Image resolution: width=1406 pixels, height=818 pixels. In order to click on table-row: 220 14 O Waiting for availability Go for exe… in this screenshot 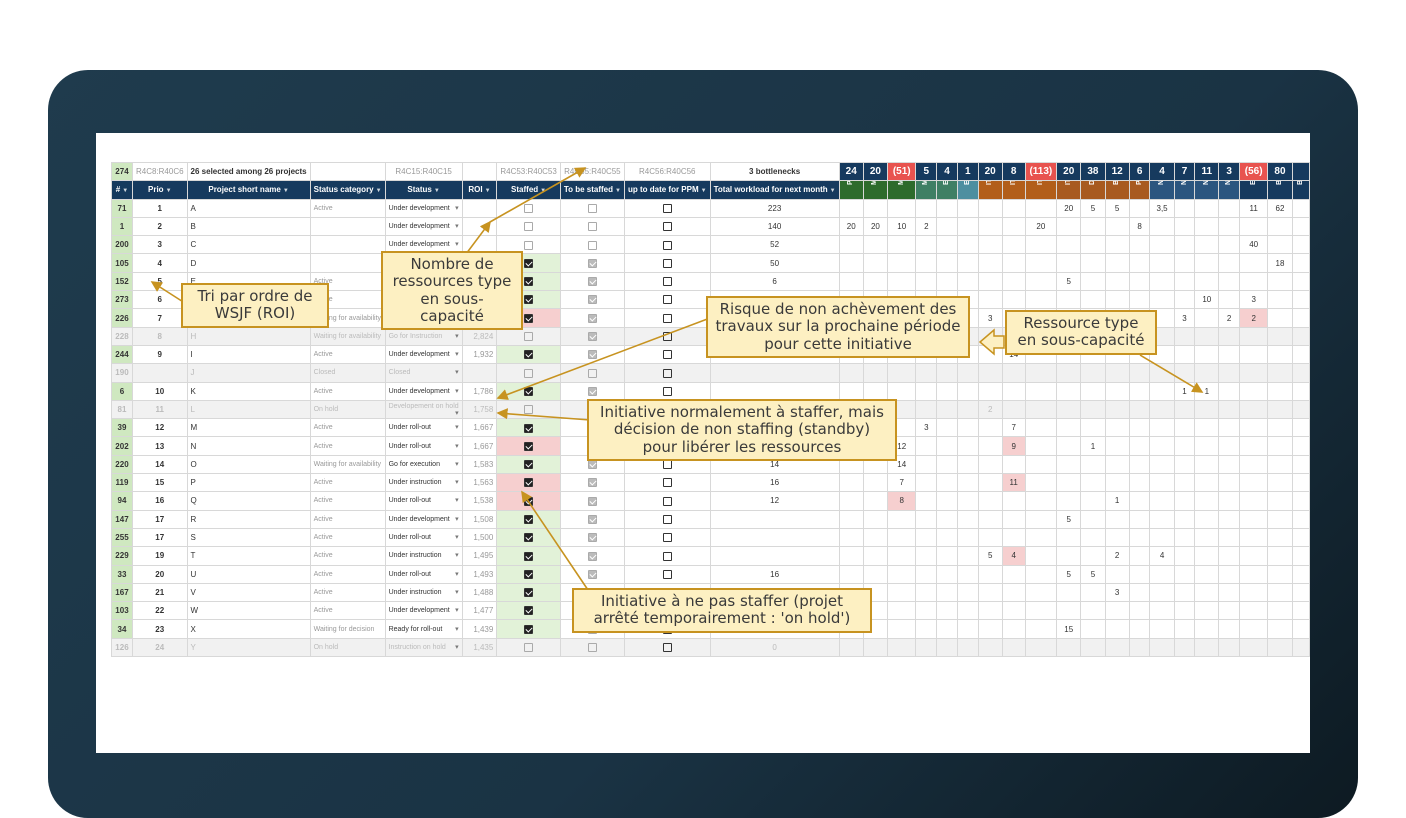, I will do `click(710, 464)`.